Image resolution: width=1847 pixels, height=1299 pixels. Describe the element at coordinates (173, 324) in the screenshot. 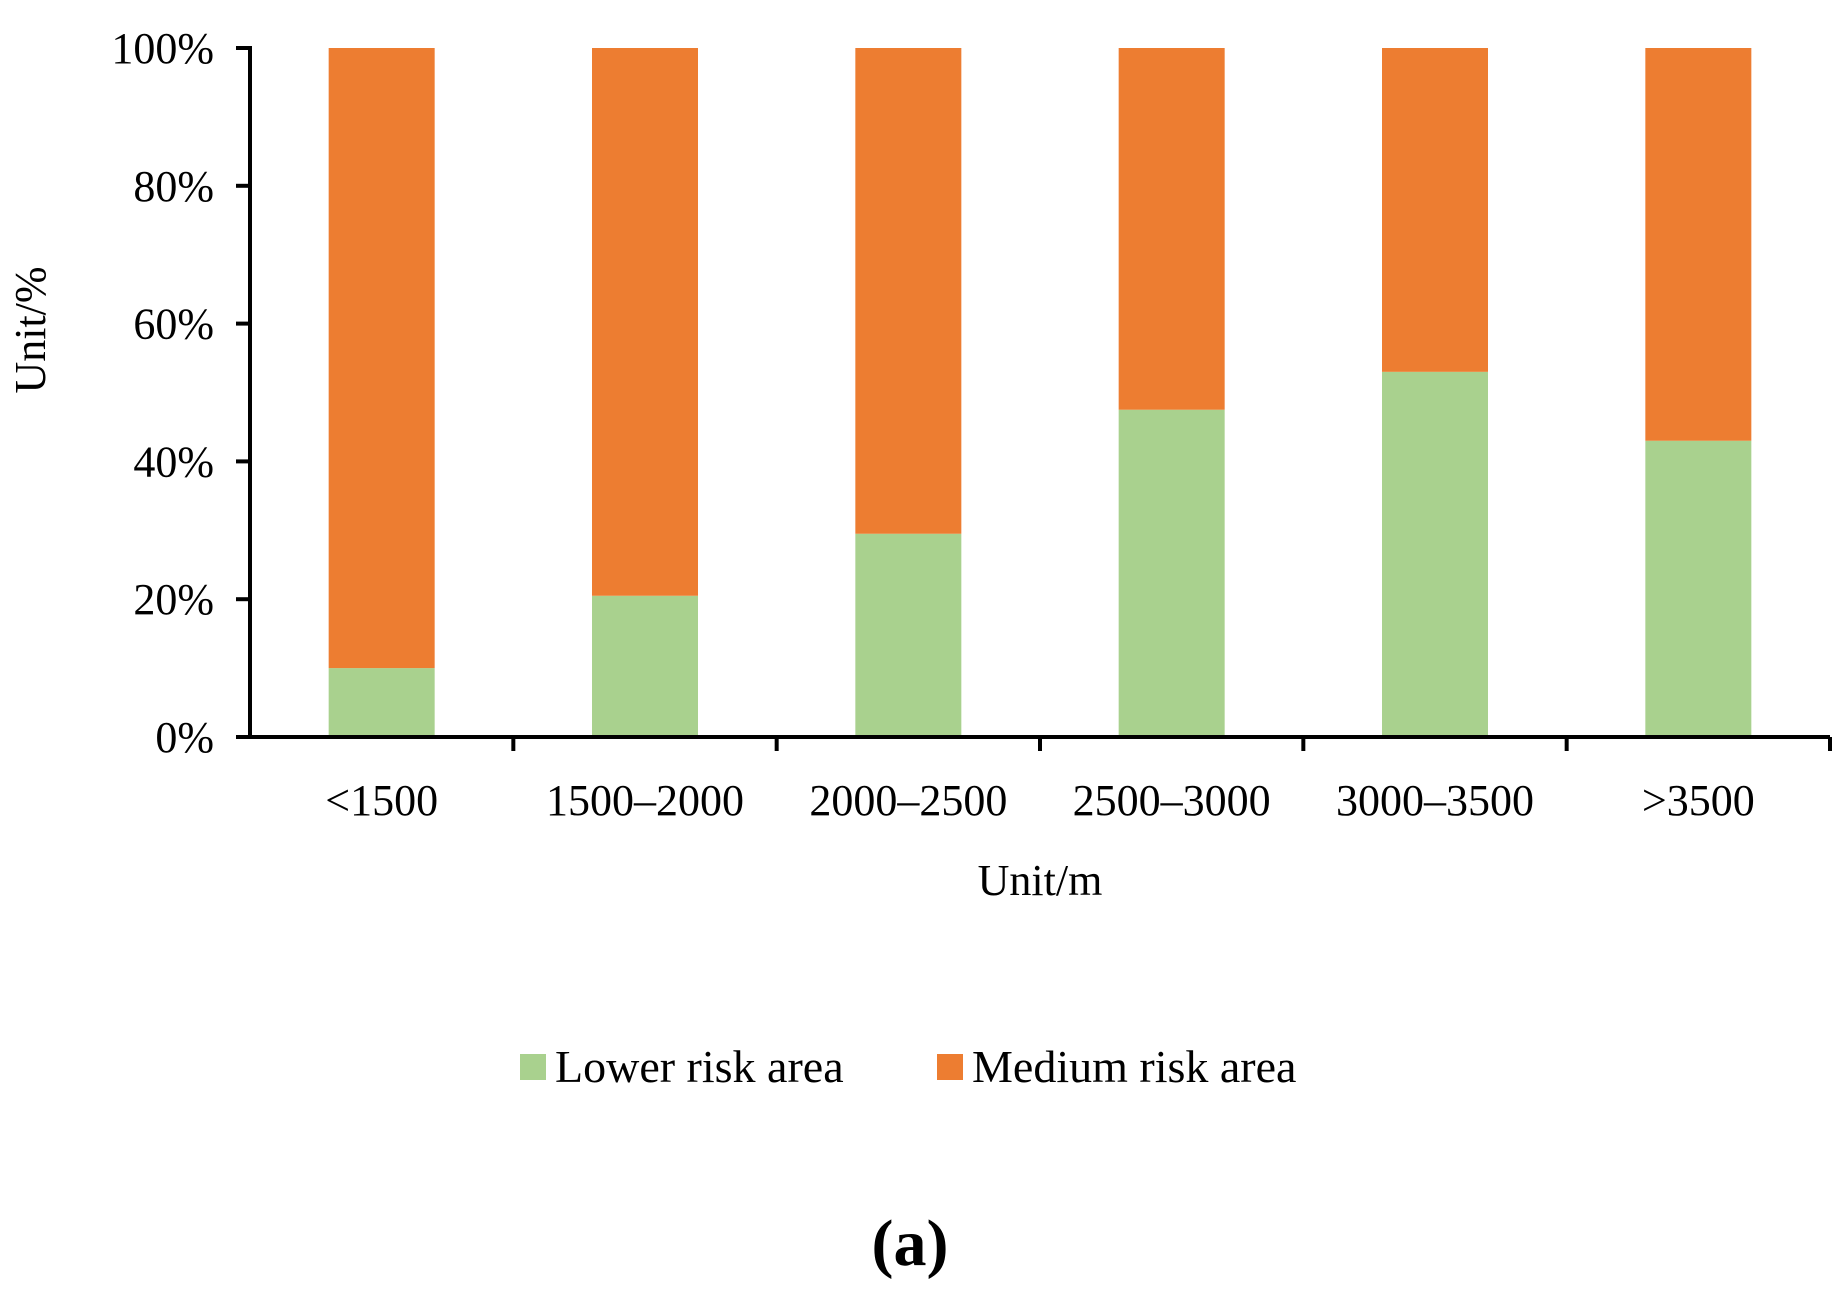

I see `y-tick-label: 60%` at that location.